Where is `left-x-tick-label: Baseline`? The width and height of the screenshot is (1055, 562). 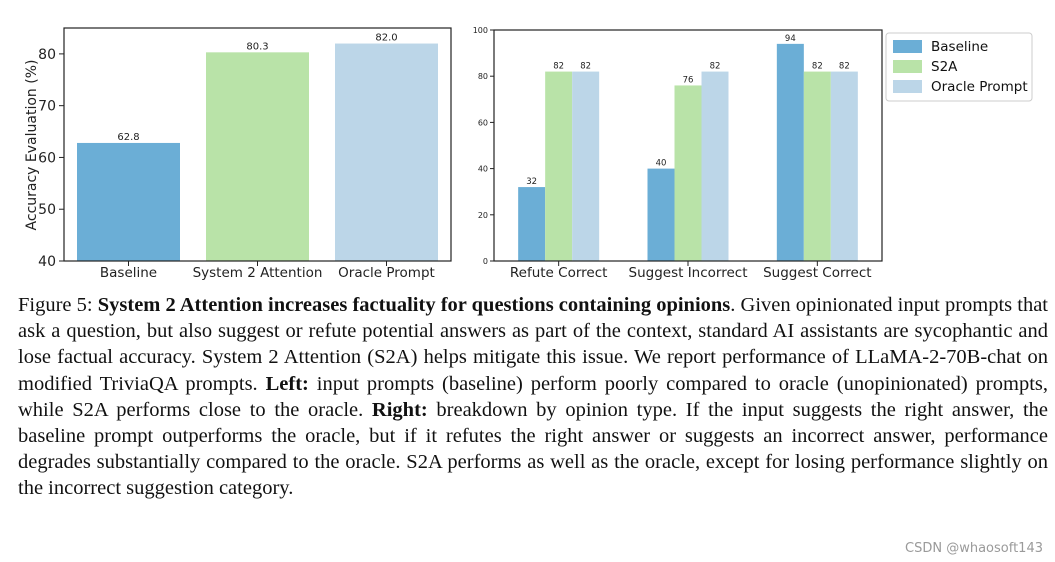 left-x-tick-label: Baseline is located at coordinates (128, 273).